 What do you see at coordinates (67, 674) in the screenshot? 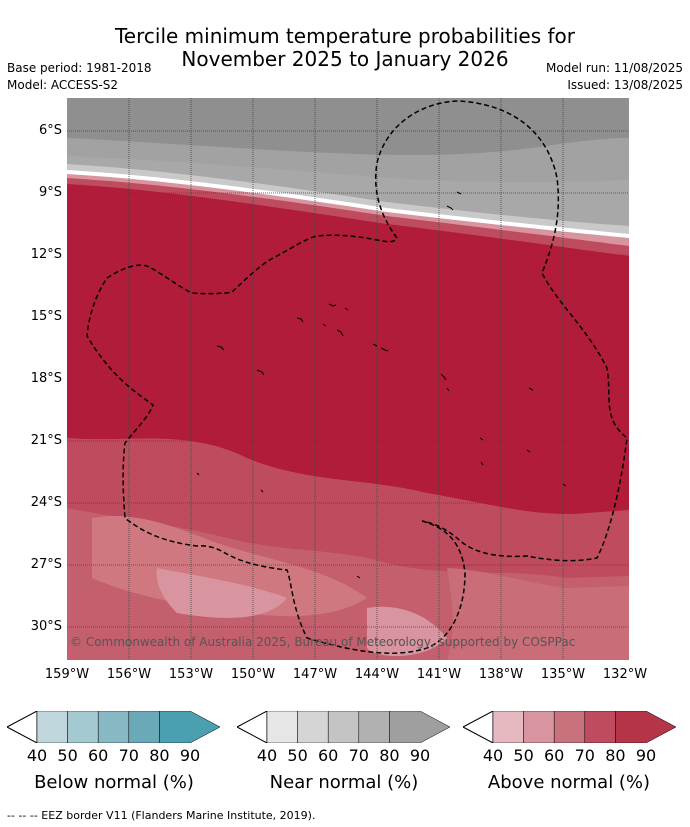
I see `lon-label-0: 159°W` at bounding box center [67, 674].